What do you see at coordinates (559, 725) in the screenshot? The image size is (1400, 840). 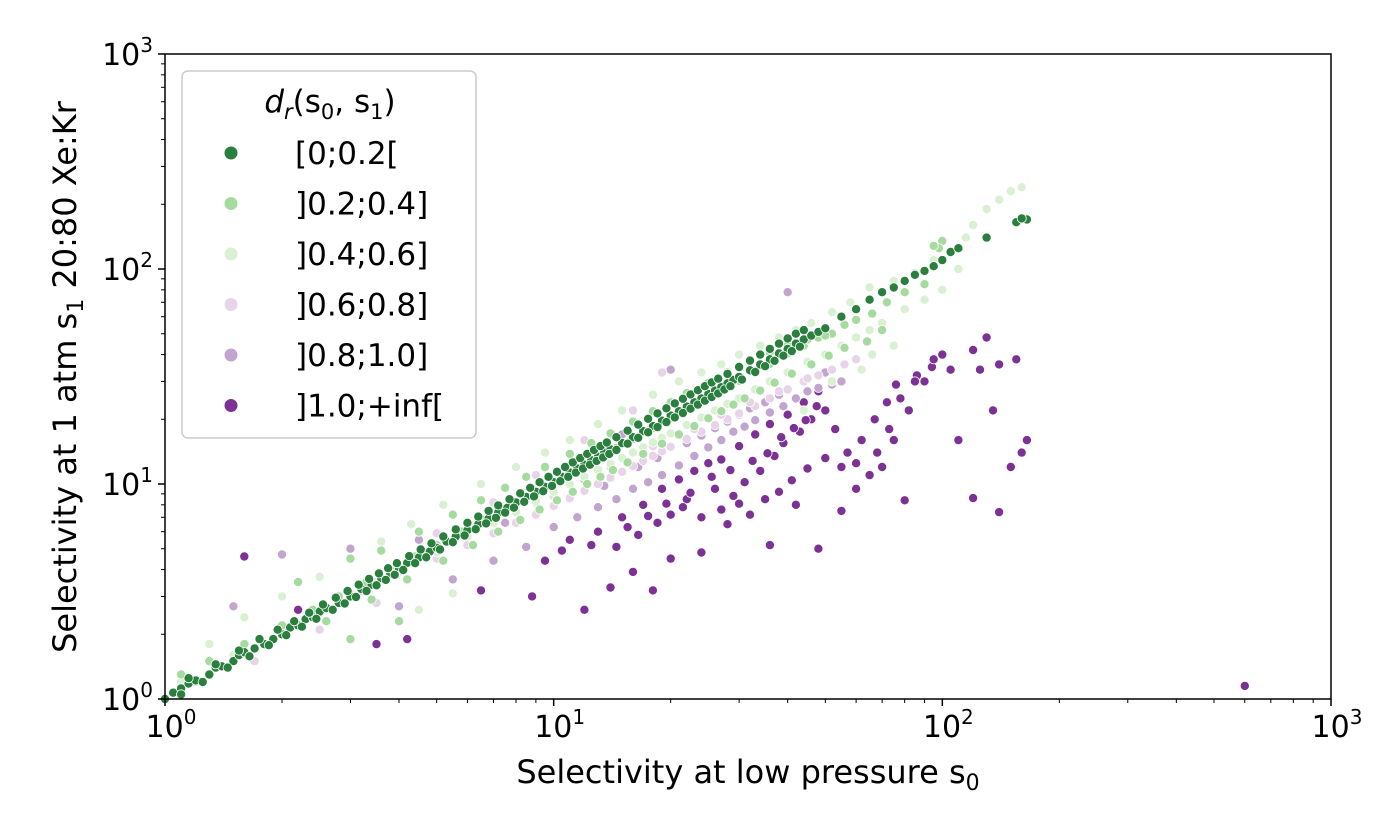 I see `x-tick-label: 10¹` at bounding box center [559, 725].